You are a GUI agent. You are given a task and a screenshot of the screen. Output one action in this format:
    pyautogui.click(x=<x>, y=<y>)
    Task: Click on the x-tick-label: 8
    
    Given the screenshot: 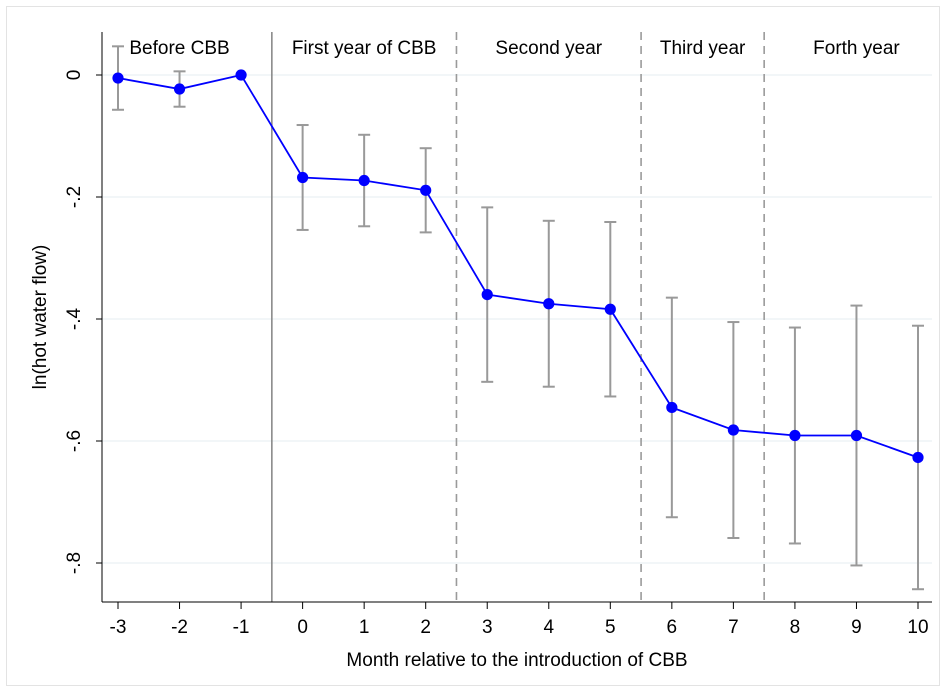 What is the action you would take?
    pyautogui.click(x=795, y=627)
    